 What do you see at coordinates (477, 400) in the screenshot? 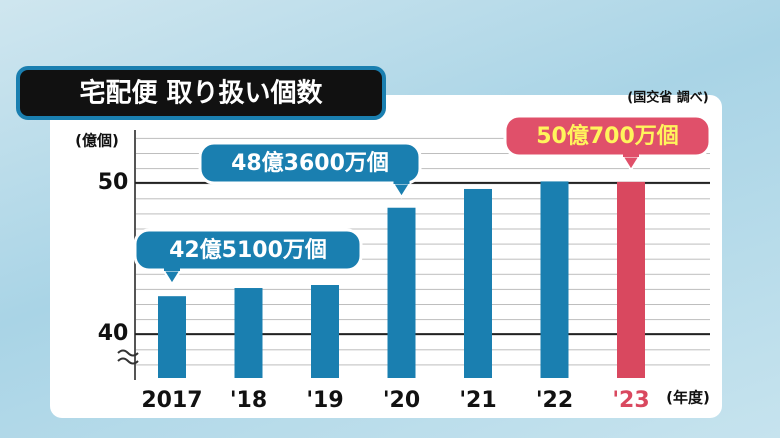
I see `x-tick-label: '21` at bounding box center [477, 400].